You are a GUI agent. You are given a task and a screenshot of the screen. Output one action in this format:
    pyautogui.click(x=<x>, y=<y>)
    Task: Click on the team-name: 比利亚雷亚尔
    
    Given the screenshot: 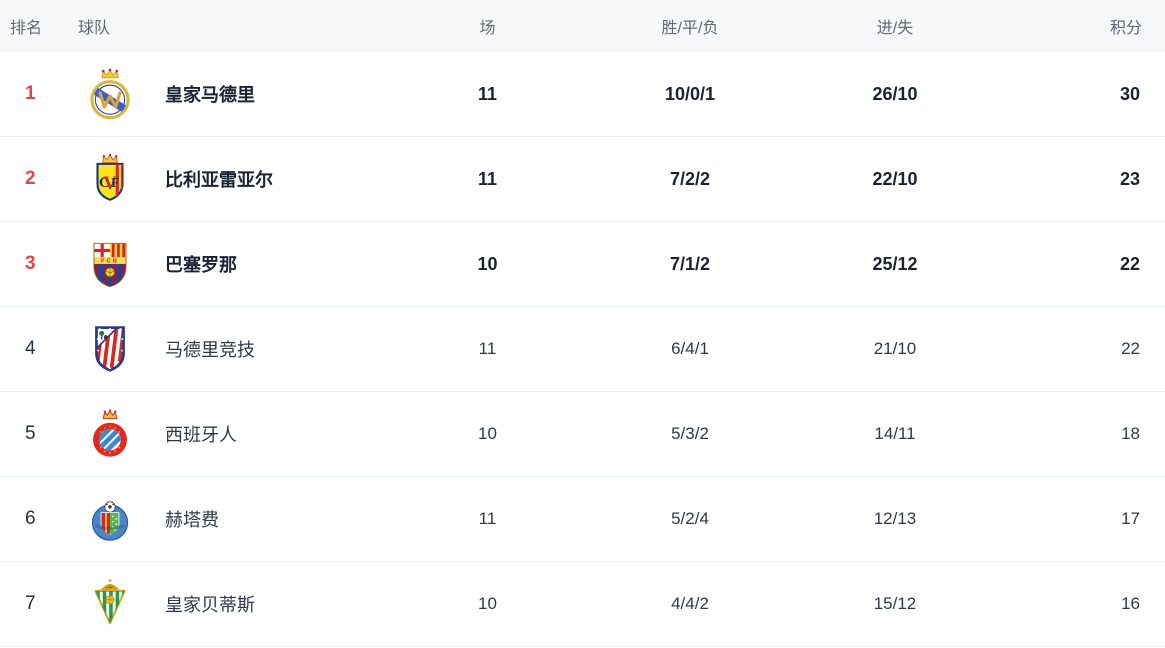 What is the action you would take?
    pyautogui.click(x=219, y=180)
    